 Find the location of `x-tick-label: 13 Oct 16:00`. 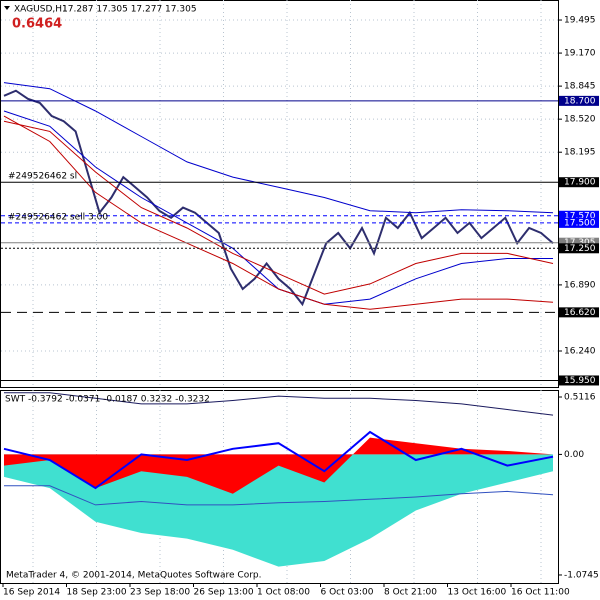

x-tick-label: 13 Oct 16:00 is located at coordinates (477, 593).